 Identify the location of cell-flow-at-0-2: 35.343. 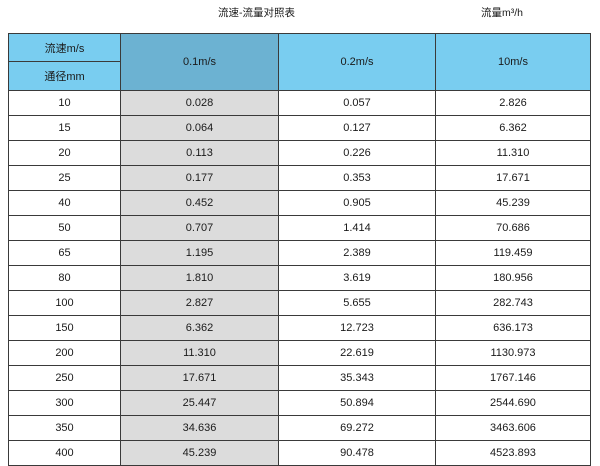
(357, 378).